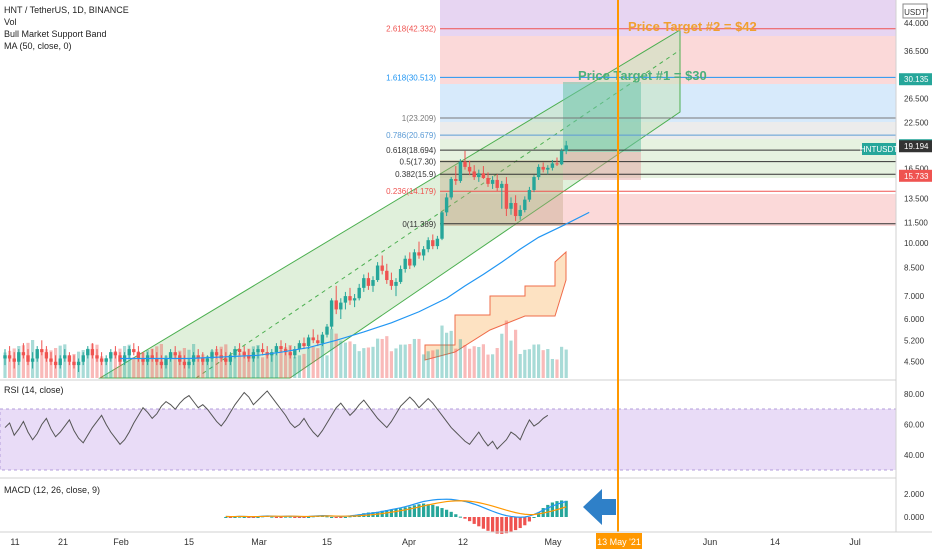  I want to click on ma50-line, so click(355, 285).